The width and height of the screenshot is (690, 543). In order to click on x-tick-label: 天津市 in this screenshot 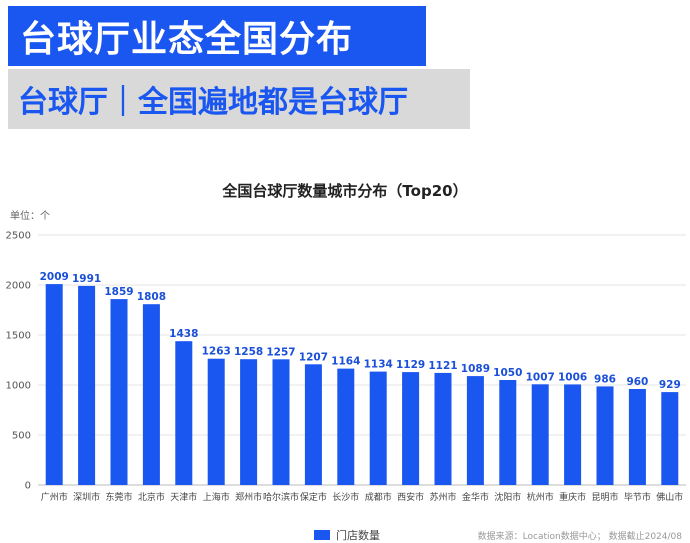, I will do `click(183, 497)`.